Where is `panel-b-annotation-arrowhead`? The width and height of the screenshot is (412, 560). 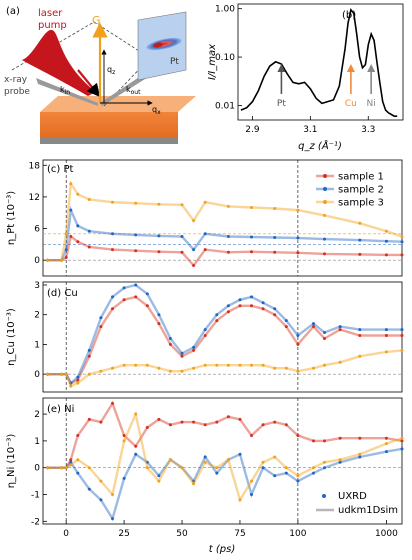
panel-b-annotation-arrowhead is located at coordinates (371, 68).